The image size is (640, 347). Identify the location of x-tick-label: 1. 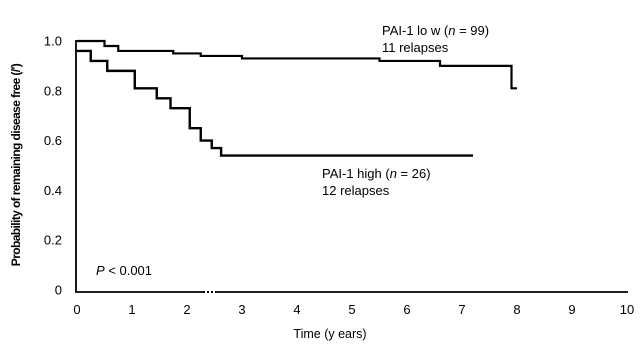
(131, 309).